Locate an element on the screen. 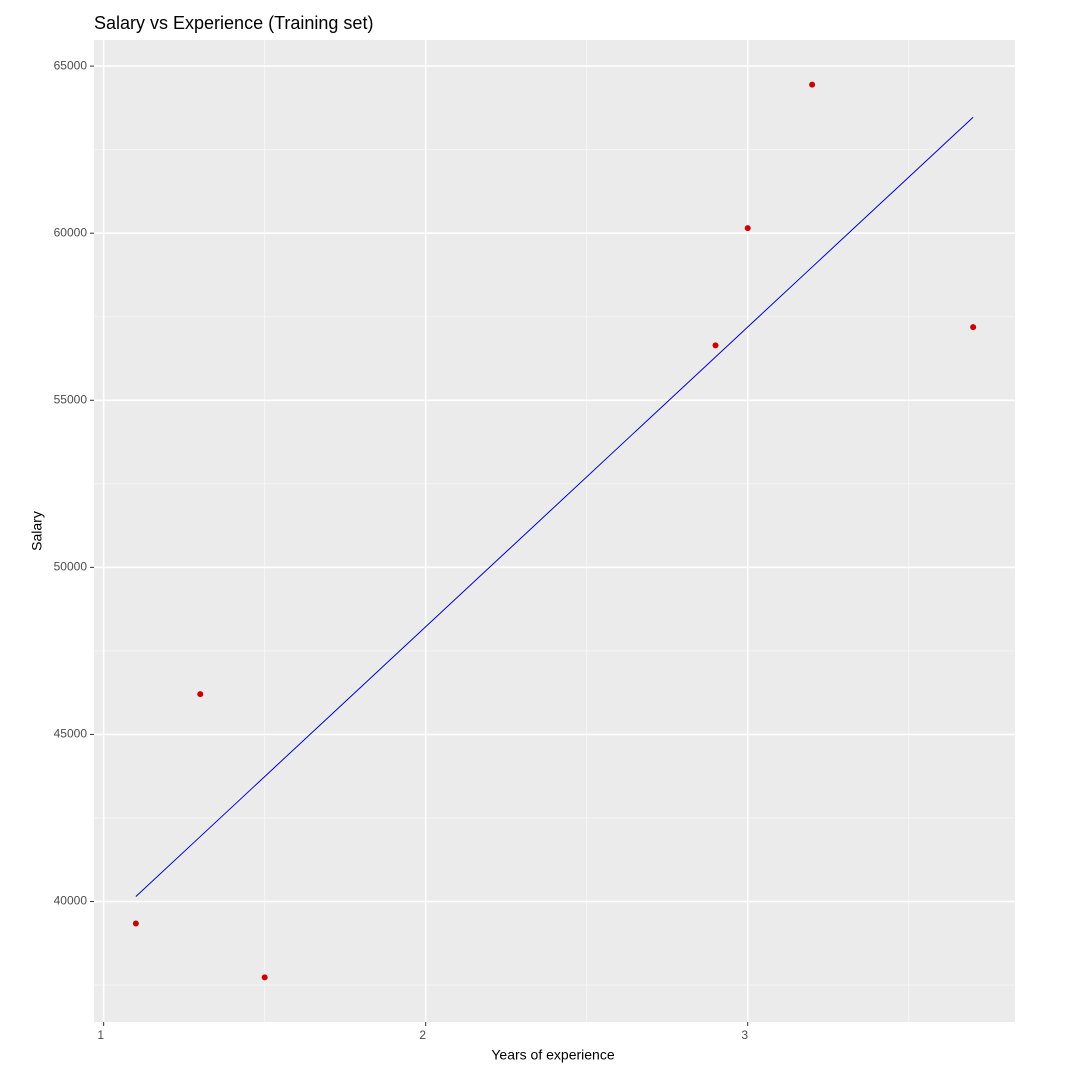 The height and width of the screenshot is (1080, 1080). y-tick-label: 45000 is located at coordinates (71, 734).